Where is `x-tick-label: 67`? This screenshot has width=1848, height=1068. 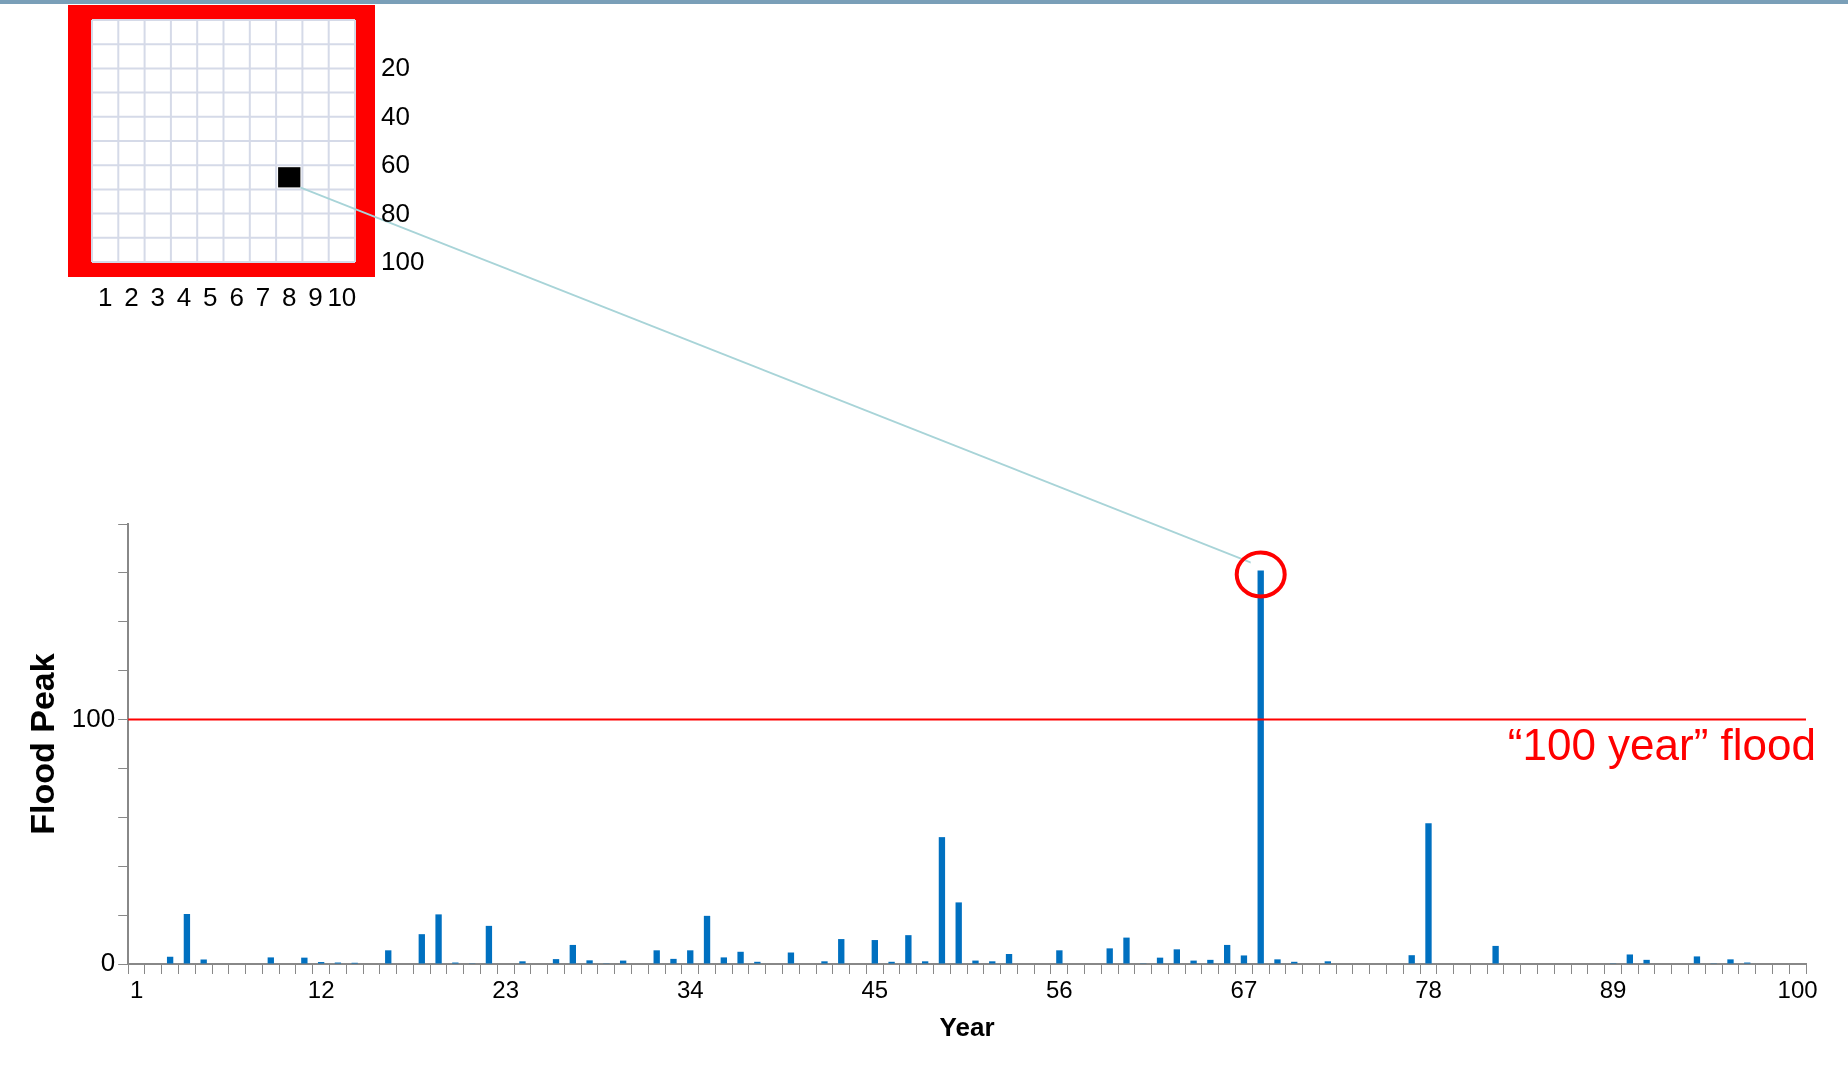 x-tick-label: 67 is located at coordinates (1244, 990).